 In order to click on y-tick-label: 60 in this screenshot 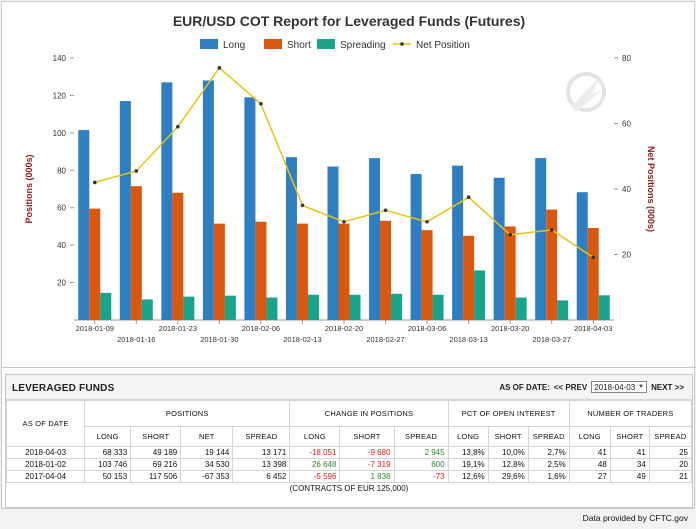, I will do `click(61, 208)`.